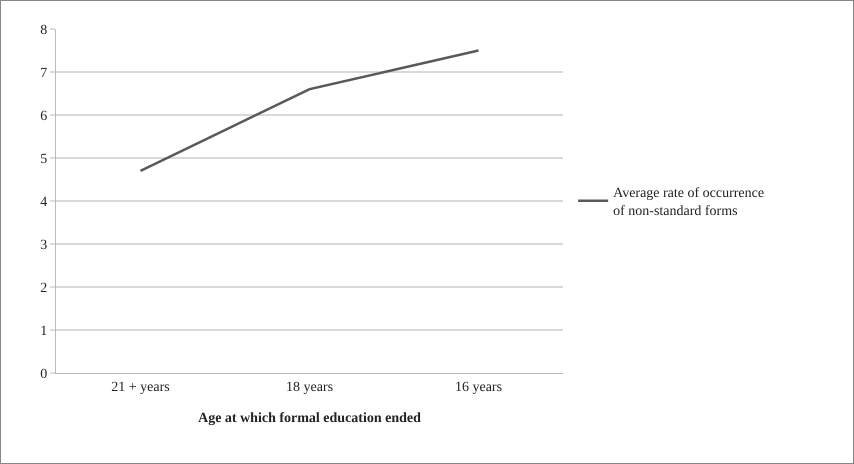 The image size is (854, 464). I want to click on y-tick-label: 5, so click(44, 159).